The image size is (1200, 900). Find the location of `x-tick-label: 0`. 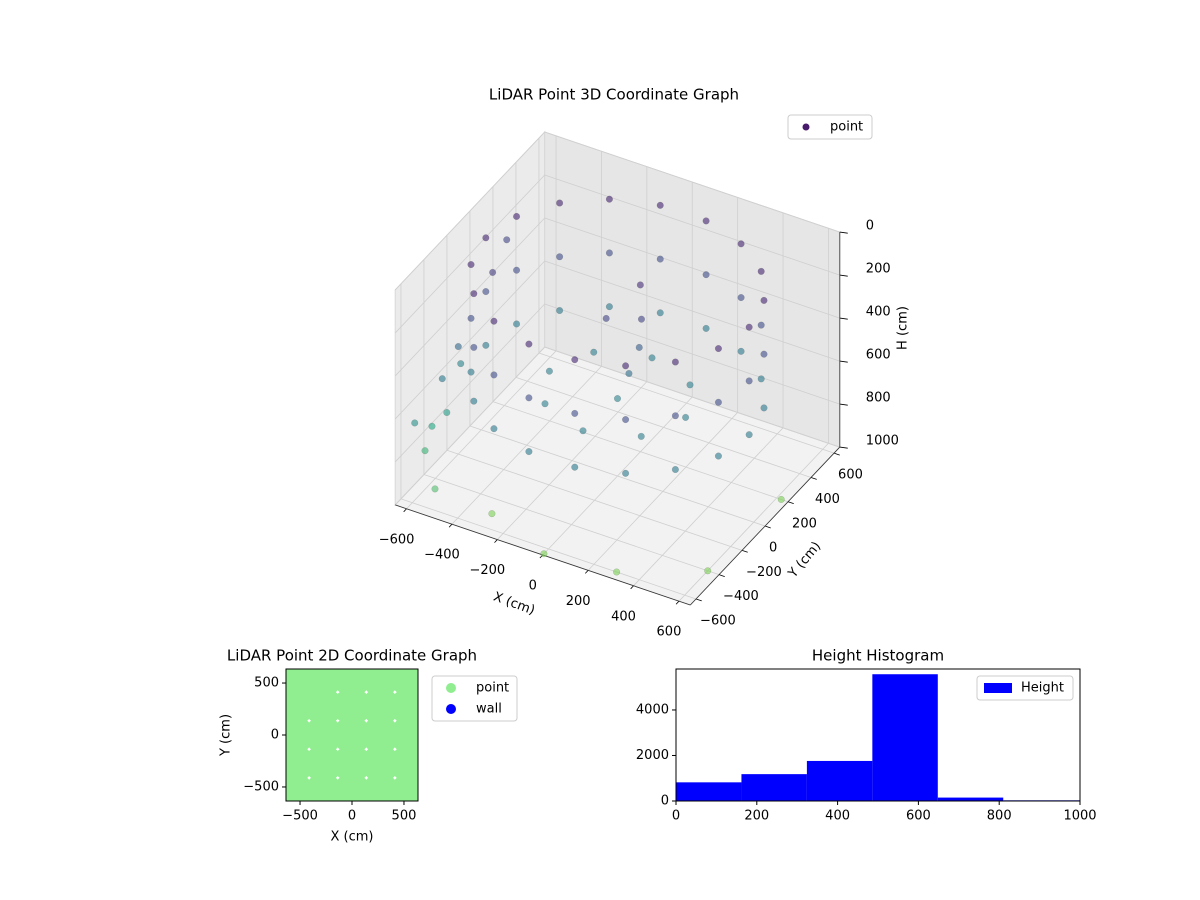

x-tick-label: 0 is located at coordinates (352, 816).